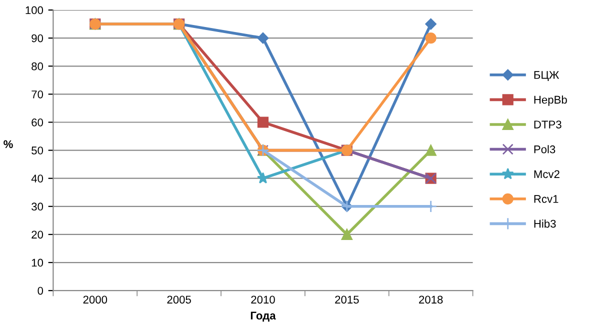  What do you see at coordinates (38, 122) in the screenshot?
I see `y-tick-label: 60` at bounding box center [38, 122].